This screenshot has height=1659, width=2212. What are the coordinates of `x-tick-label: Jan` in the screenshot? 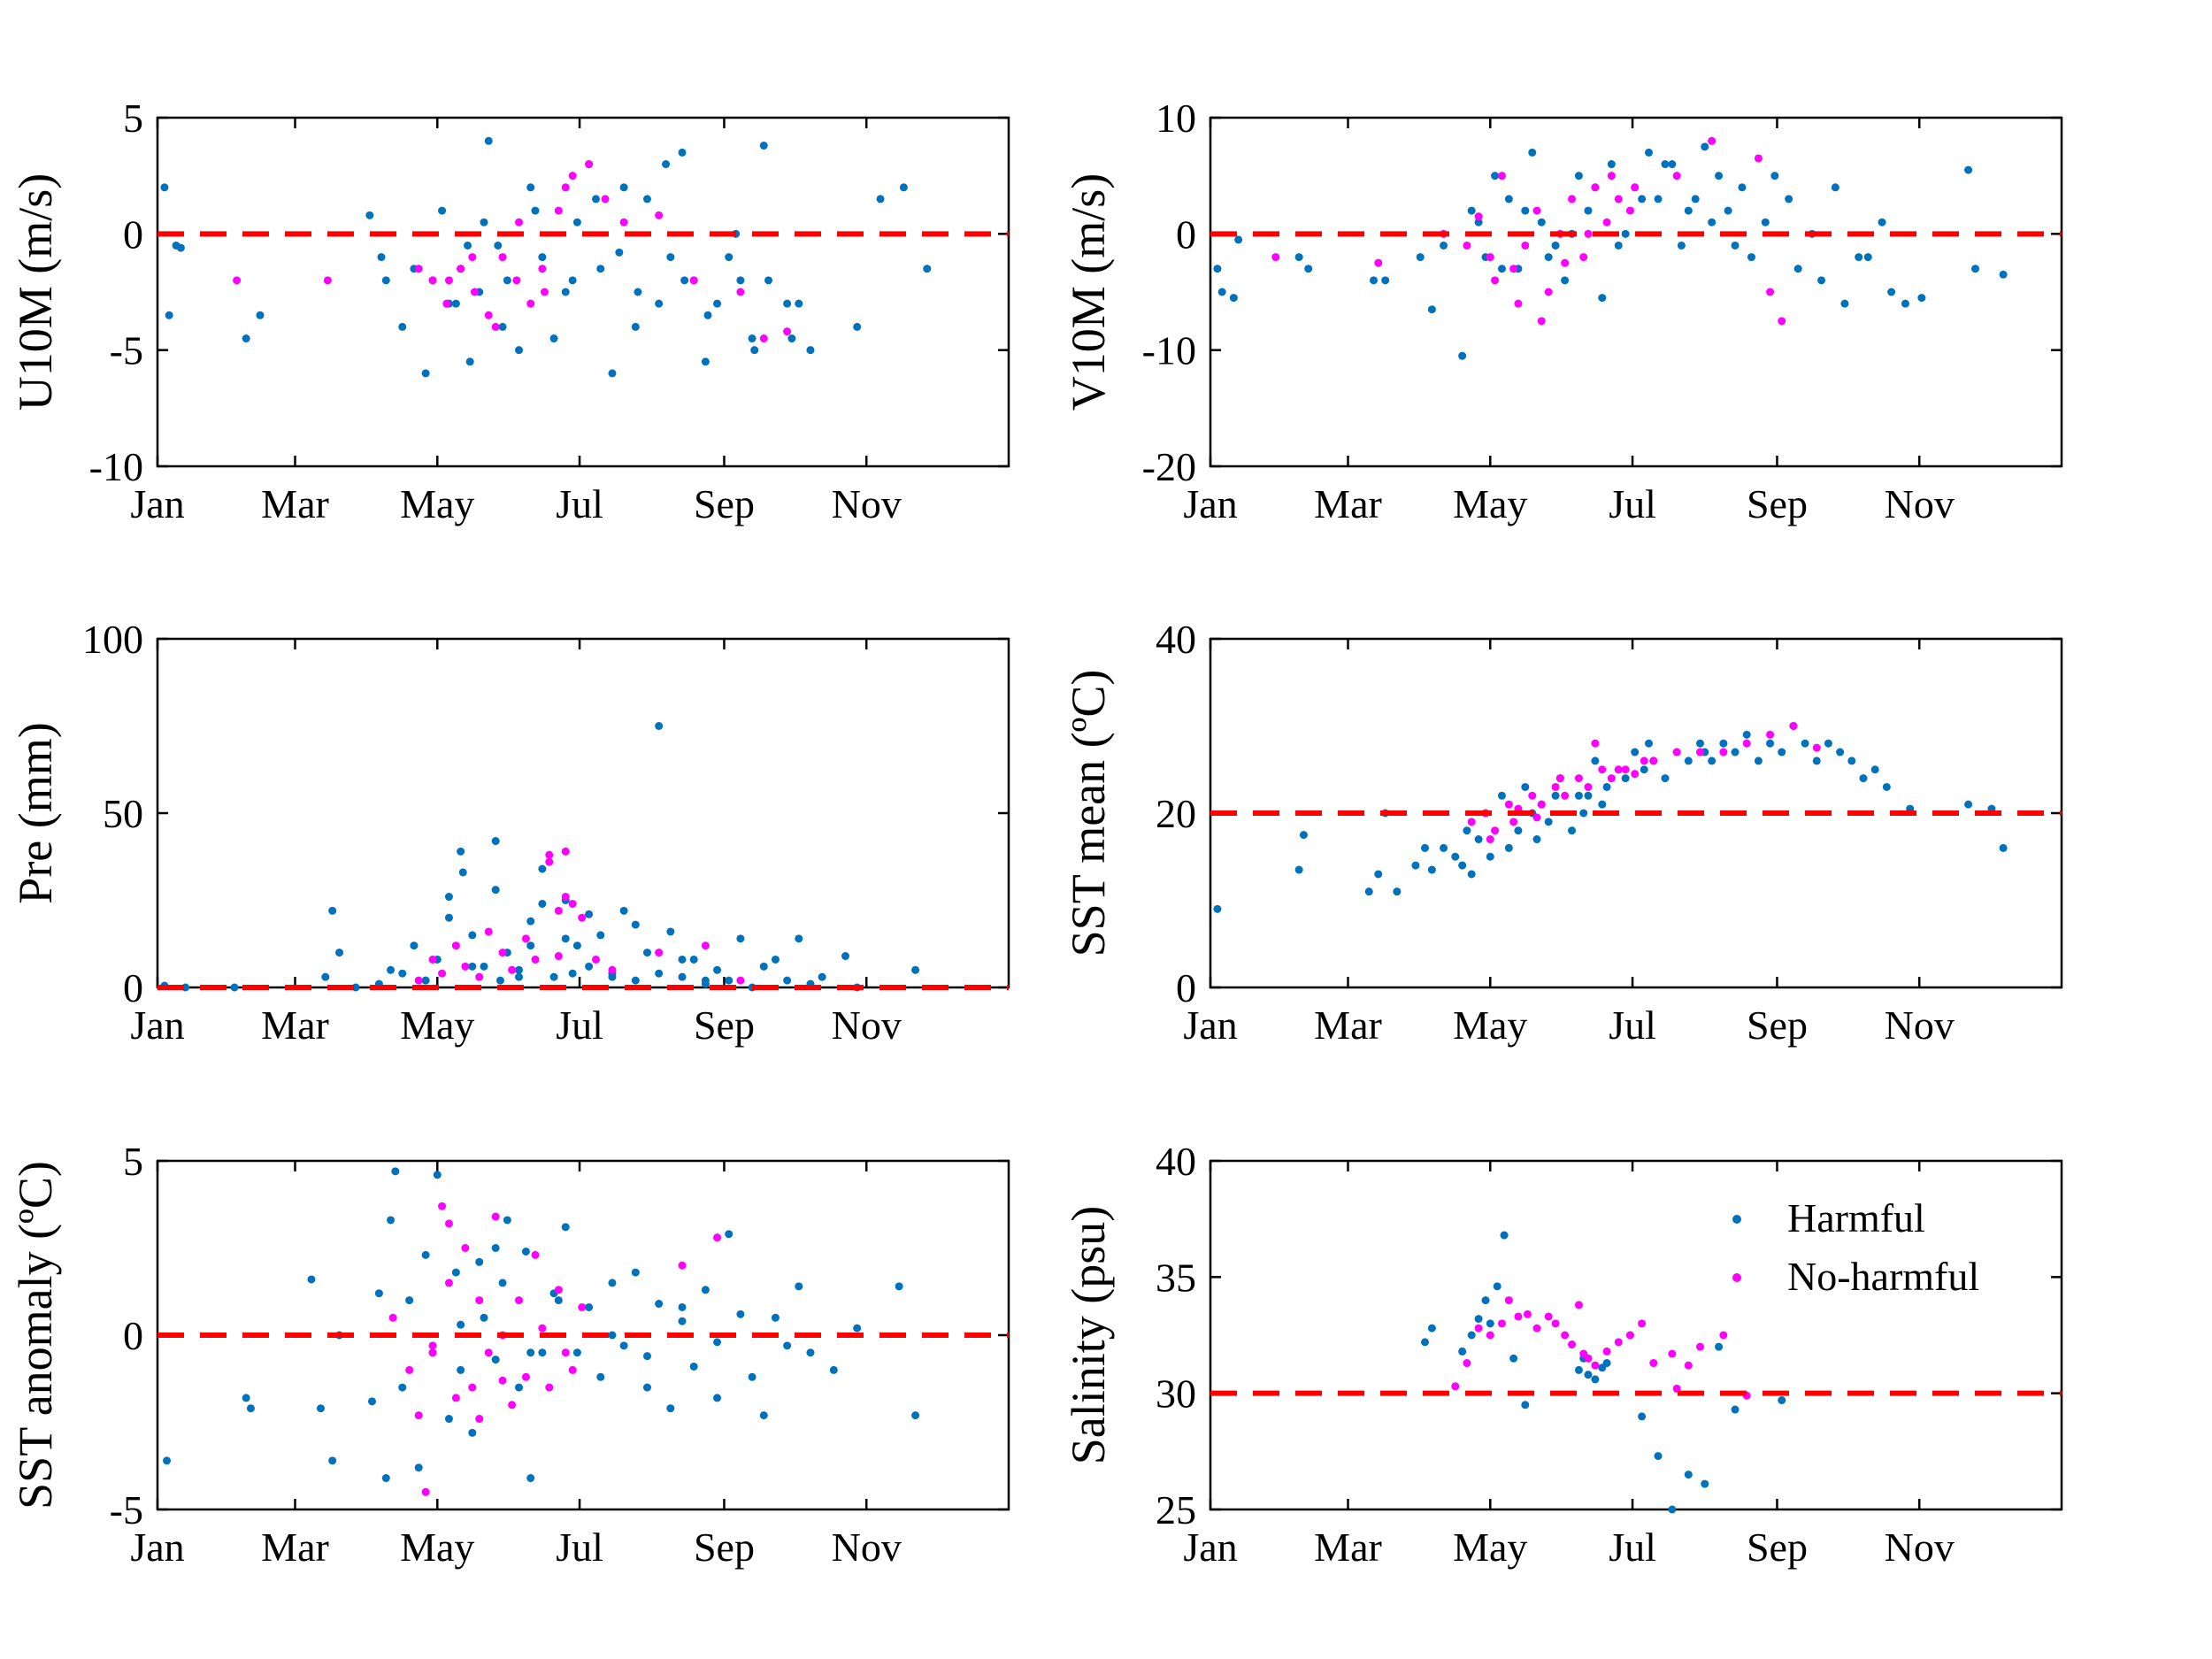 It's located at (157, 504).